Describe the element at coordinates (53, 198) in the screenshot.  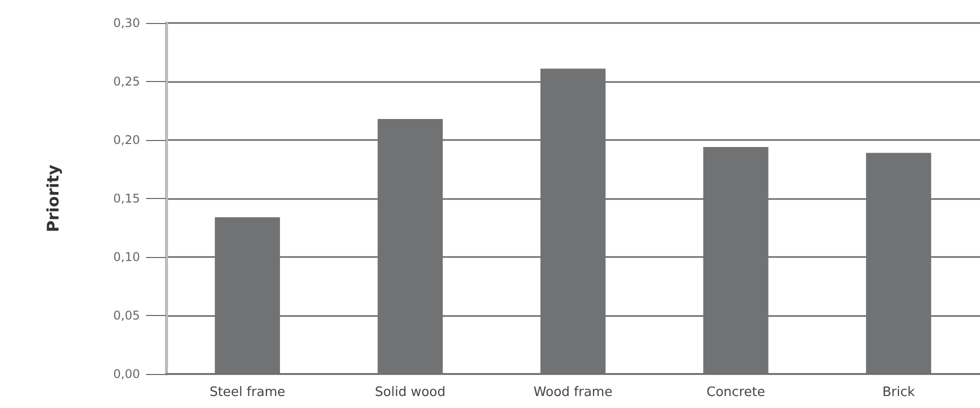
I see `y-axis-title: Priority` at that location.